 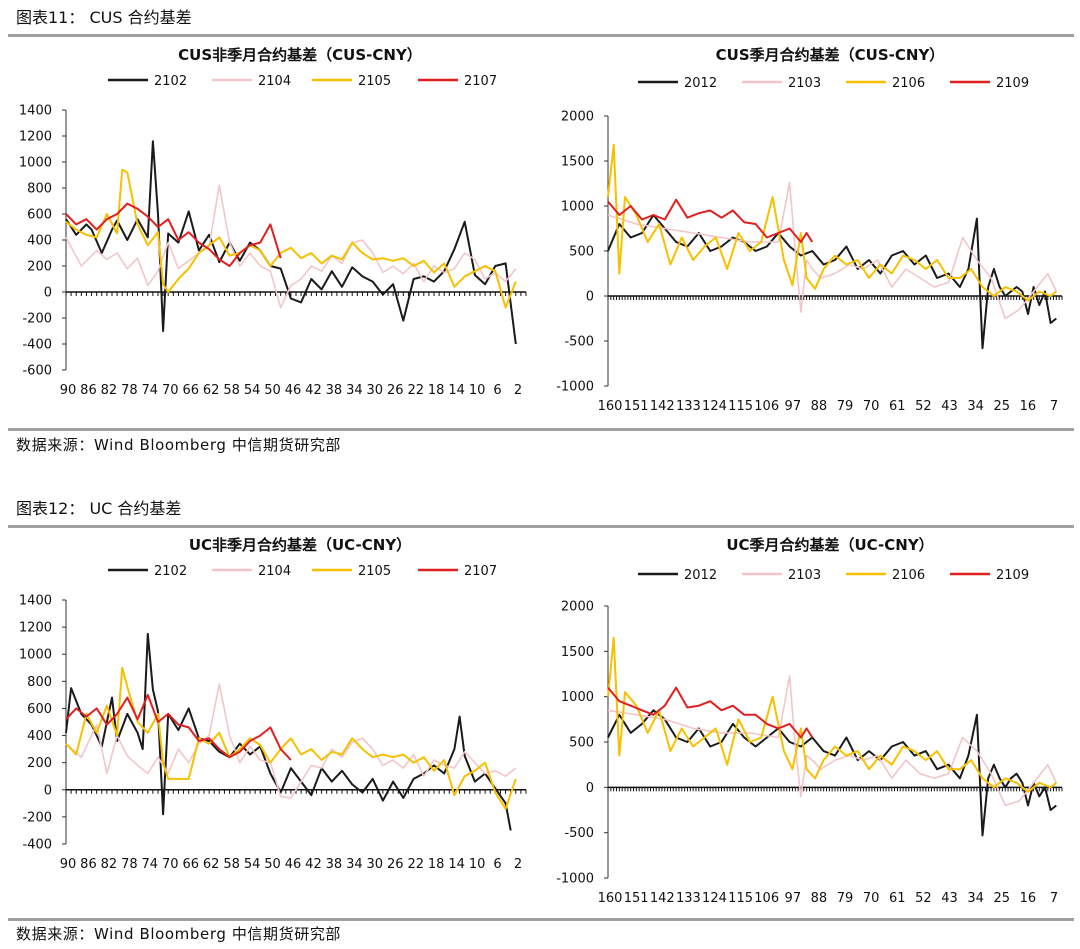 What do you see at coordinates (415, 864) in the screenshot?
I see `x-tick-label: 22` at bounding box center [415, 864].